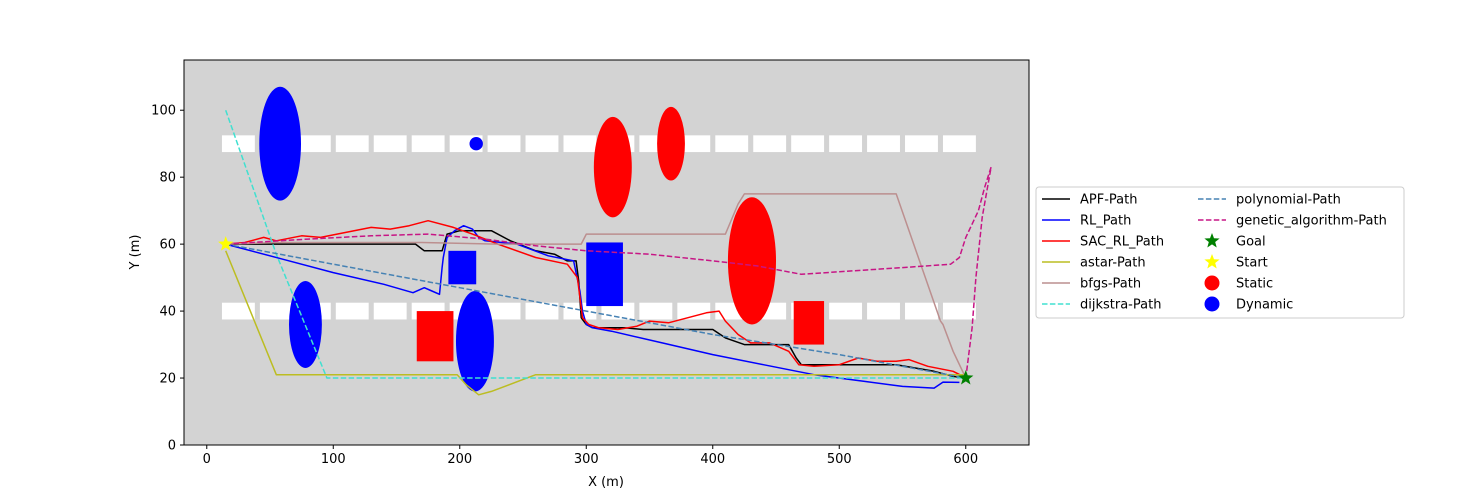  I want to click on legend-label-sac-rl-path: SAC_RL_Path, so click(1122, 242).